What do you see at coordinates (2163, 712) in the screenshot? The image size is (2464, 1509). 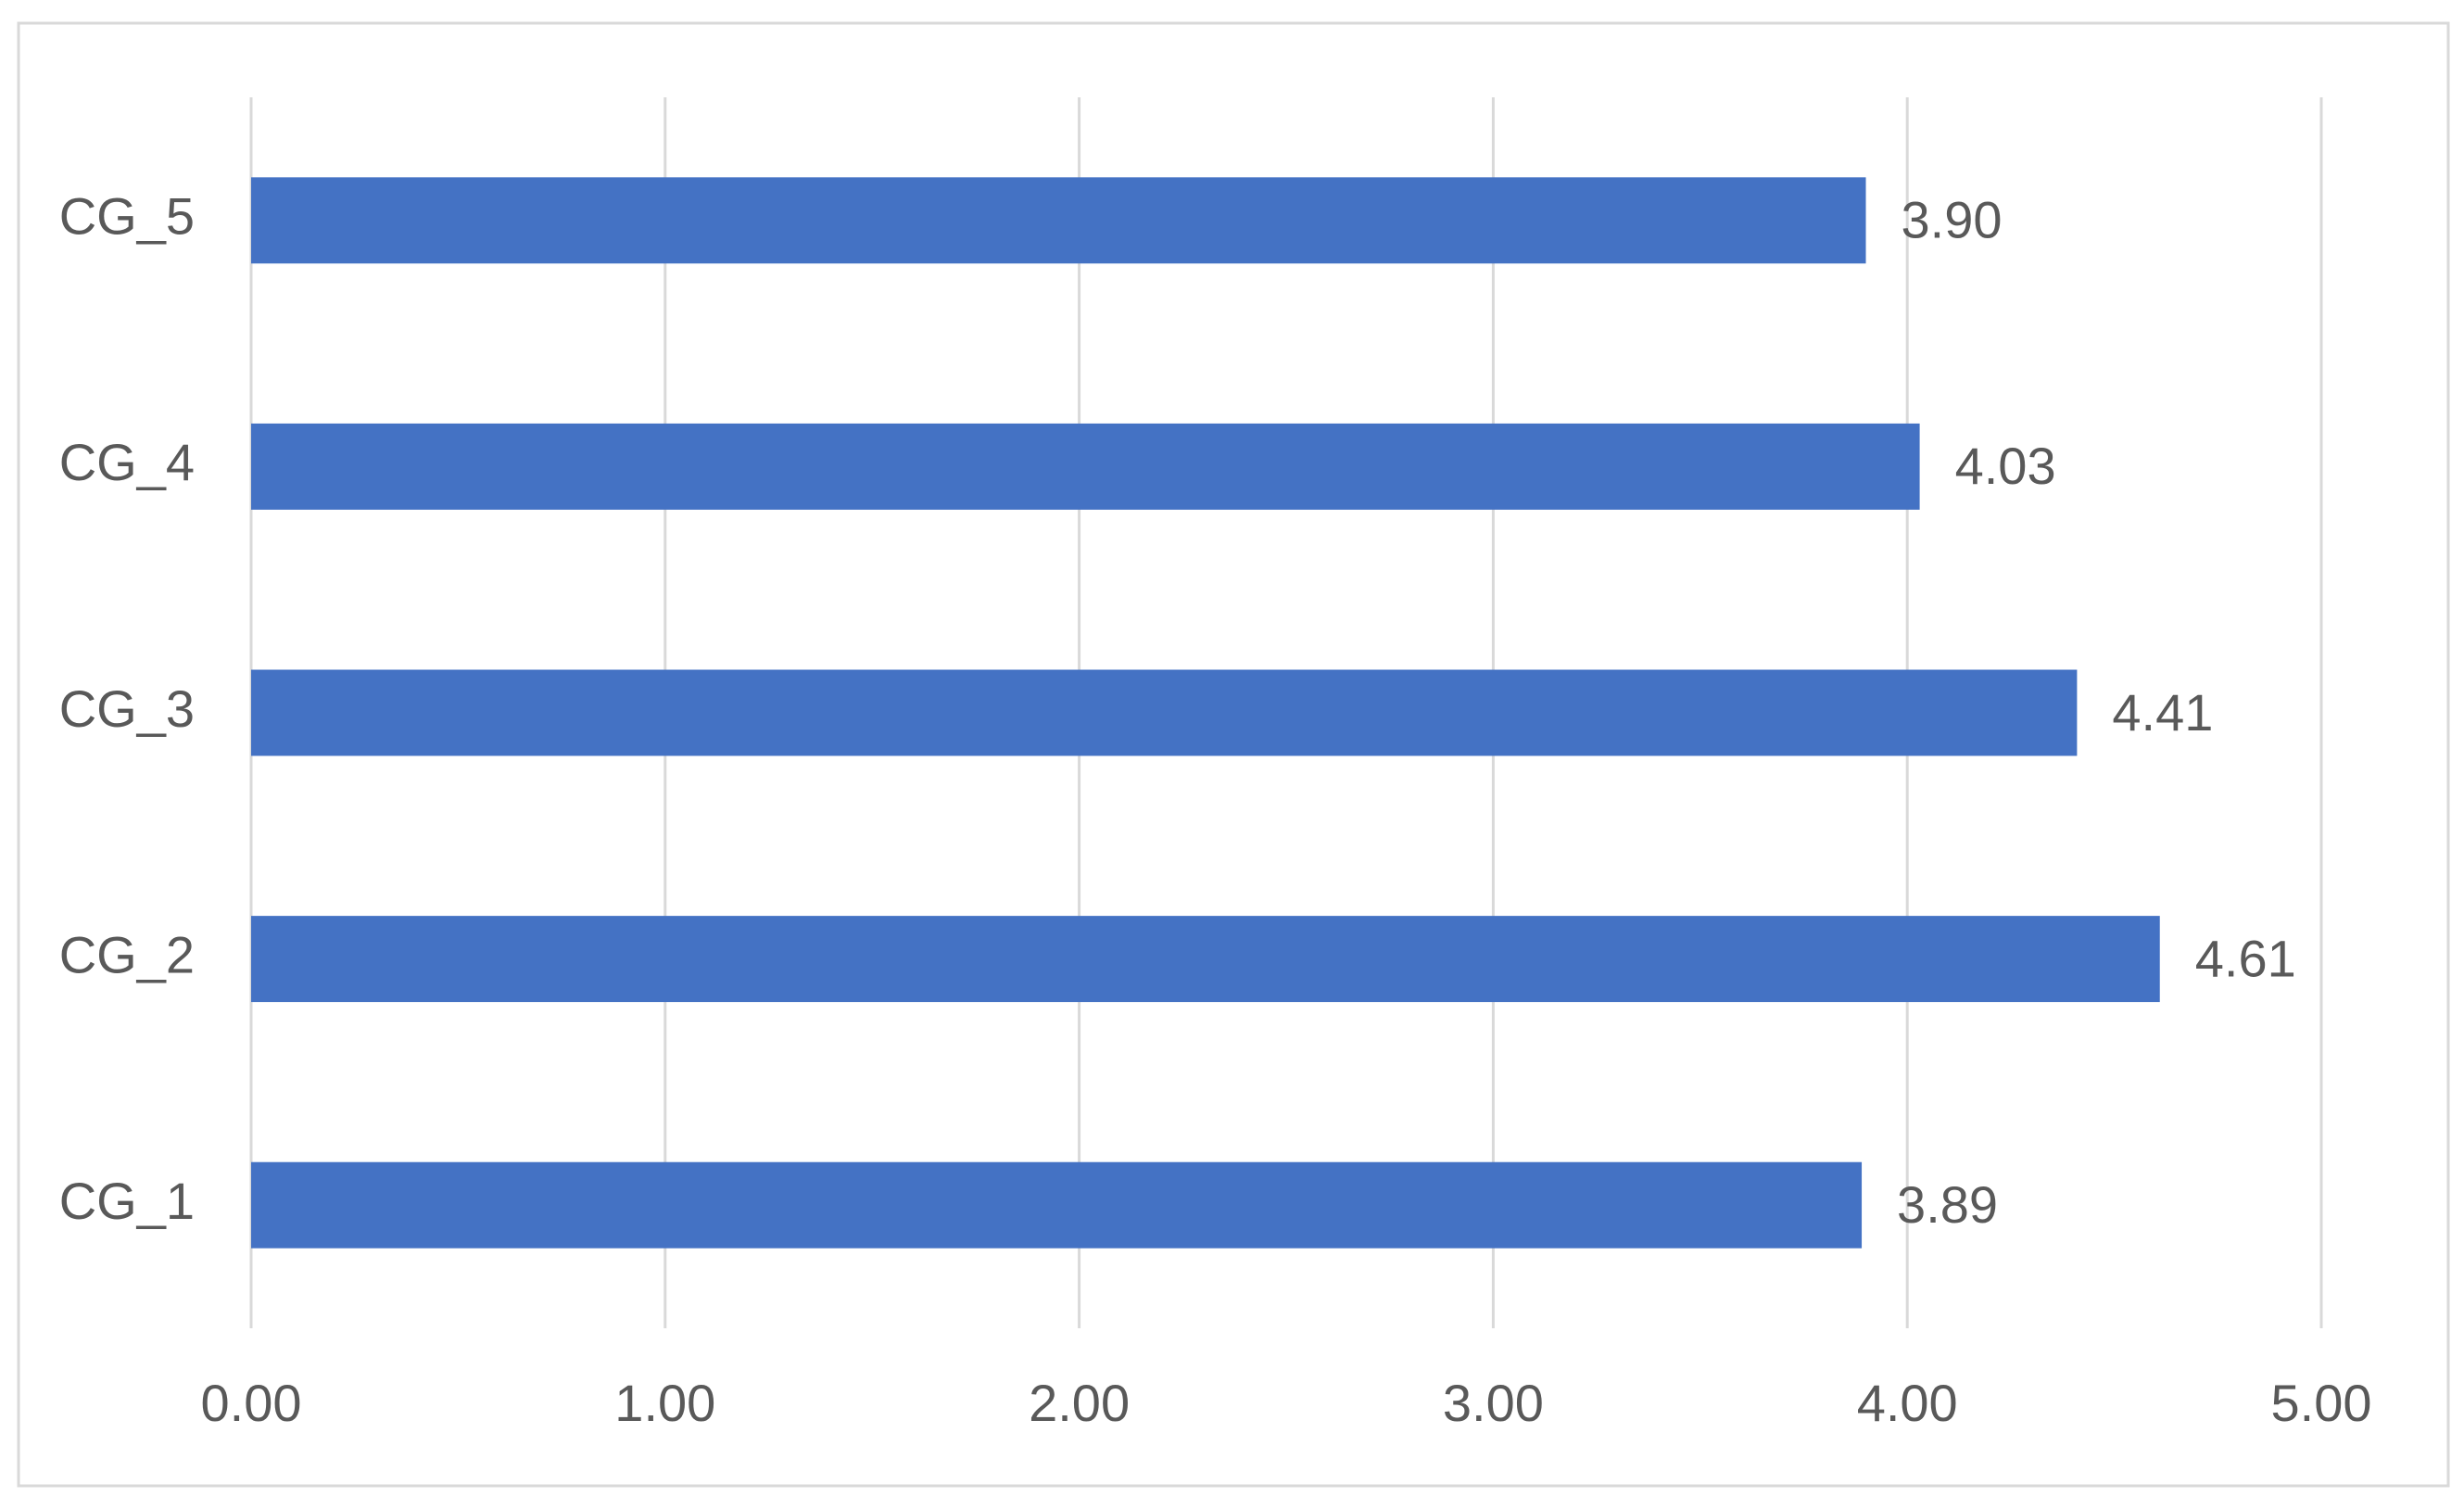 I see `value-label: 4.41` at bounding box center [2163, 712].